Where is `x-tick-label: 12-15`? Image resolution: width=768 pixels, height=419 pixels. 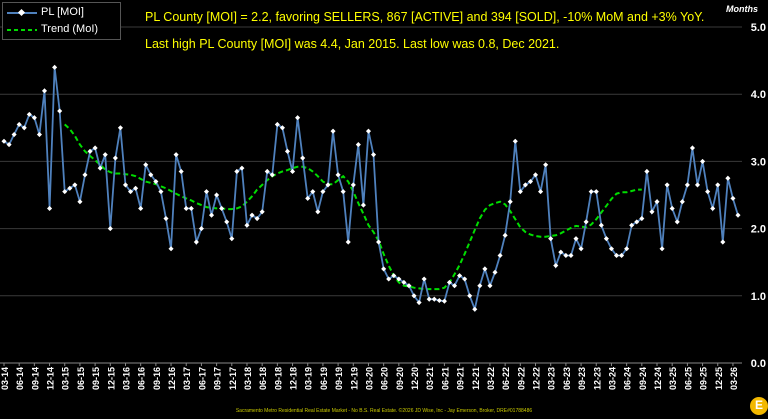 x-tick-label: 12-15 is located at coordinates (111, 378).